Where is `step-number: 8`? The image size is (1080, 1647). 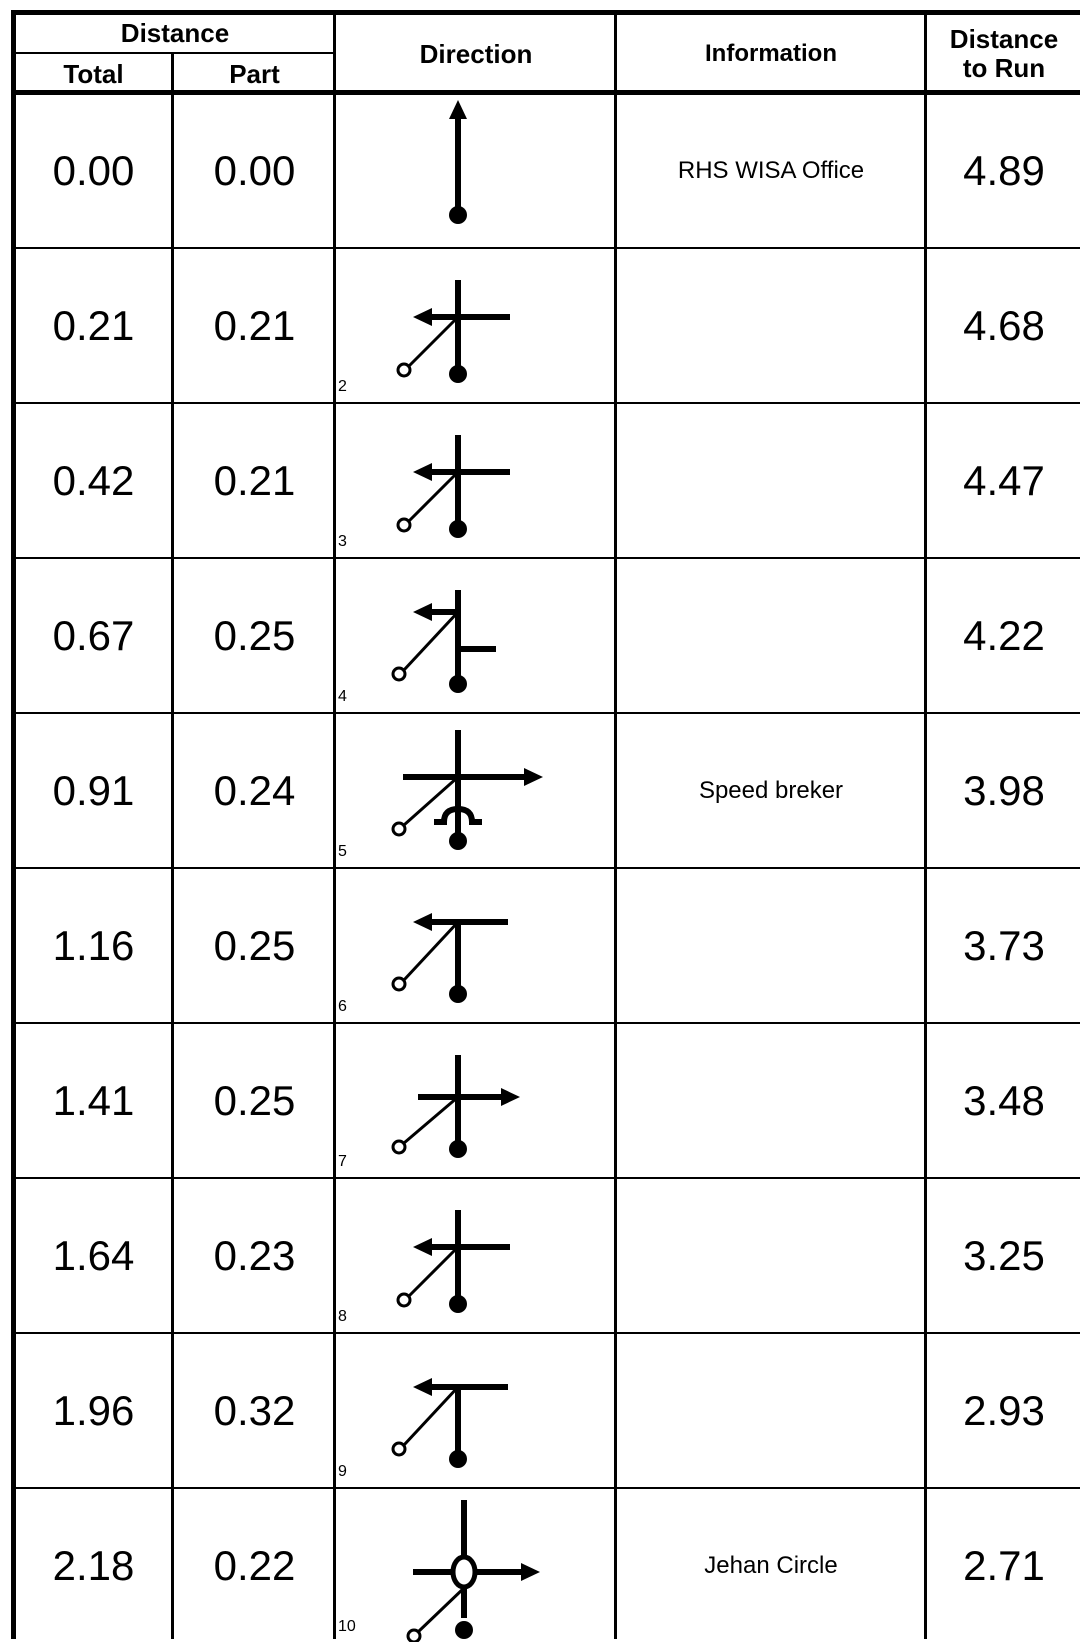 step-number: 8 is located at coordinates (342, 1316).